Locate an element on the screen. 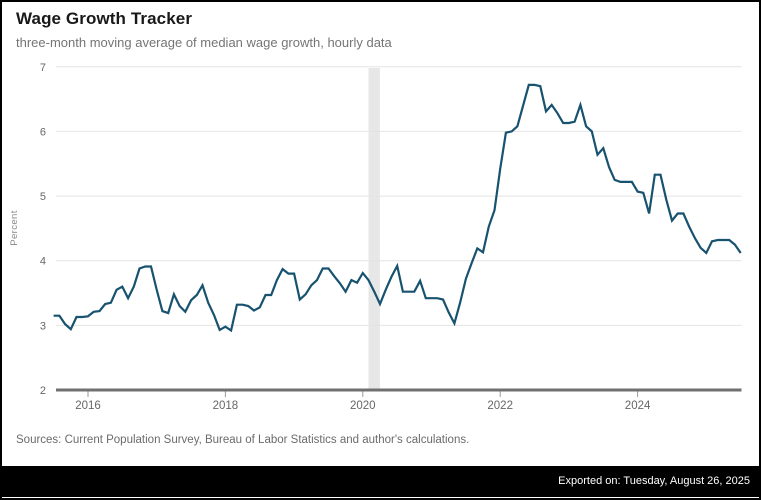  y-tick-label: 7 is located at coordinates (43, 68).